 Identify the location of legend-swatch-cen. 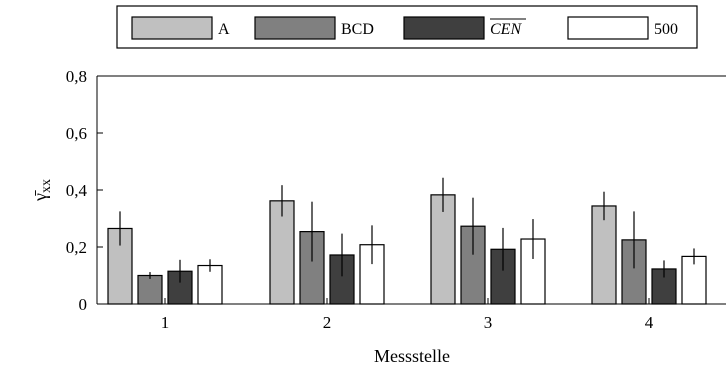
(444, 28).